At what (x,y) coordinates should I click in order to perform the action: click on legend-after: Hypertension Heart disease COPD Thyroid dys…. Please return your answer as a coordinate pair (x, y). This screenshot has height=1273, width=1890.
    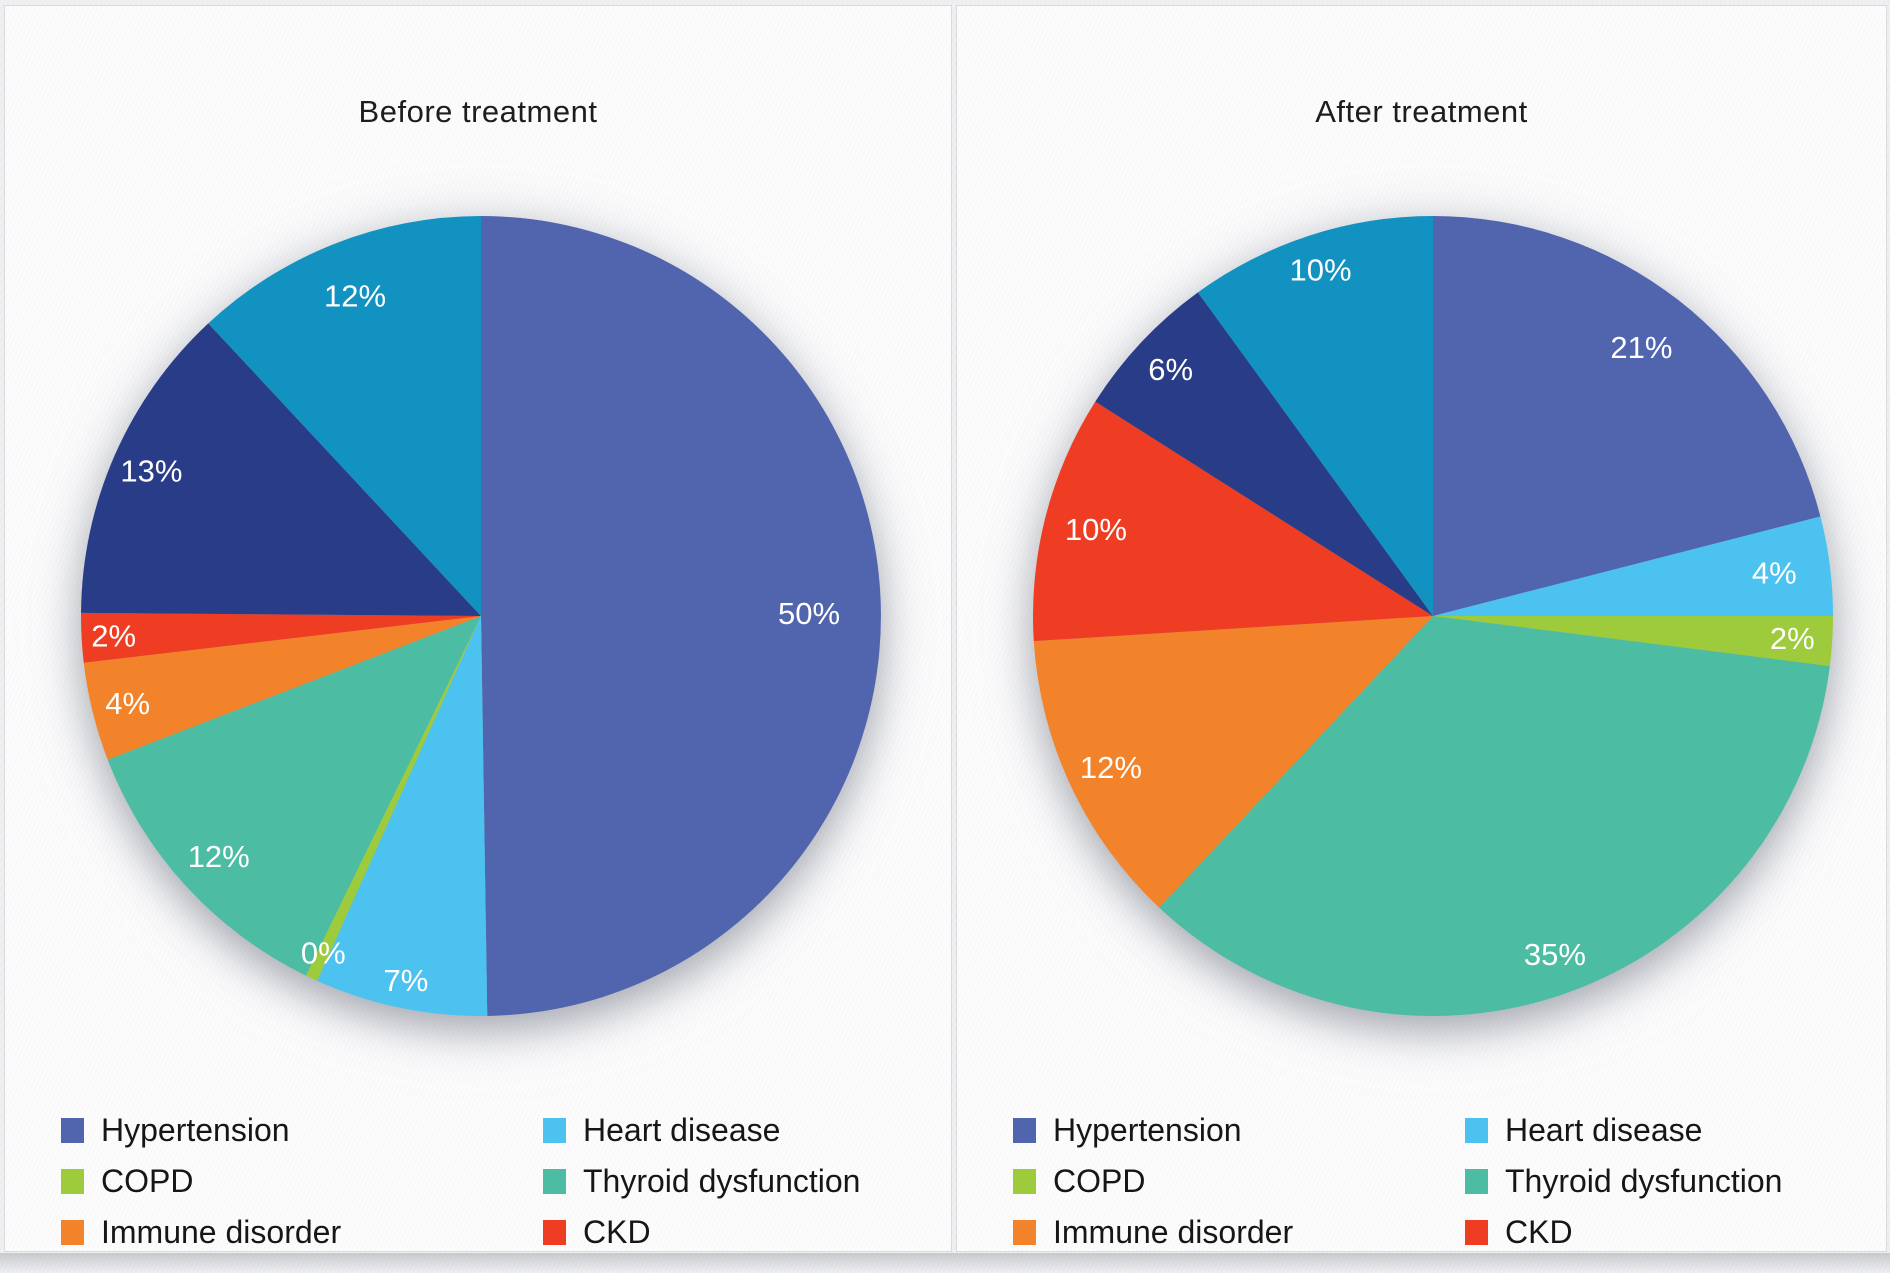
    Looking at the image, I should click on (1397, 1181).